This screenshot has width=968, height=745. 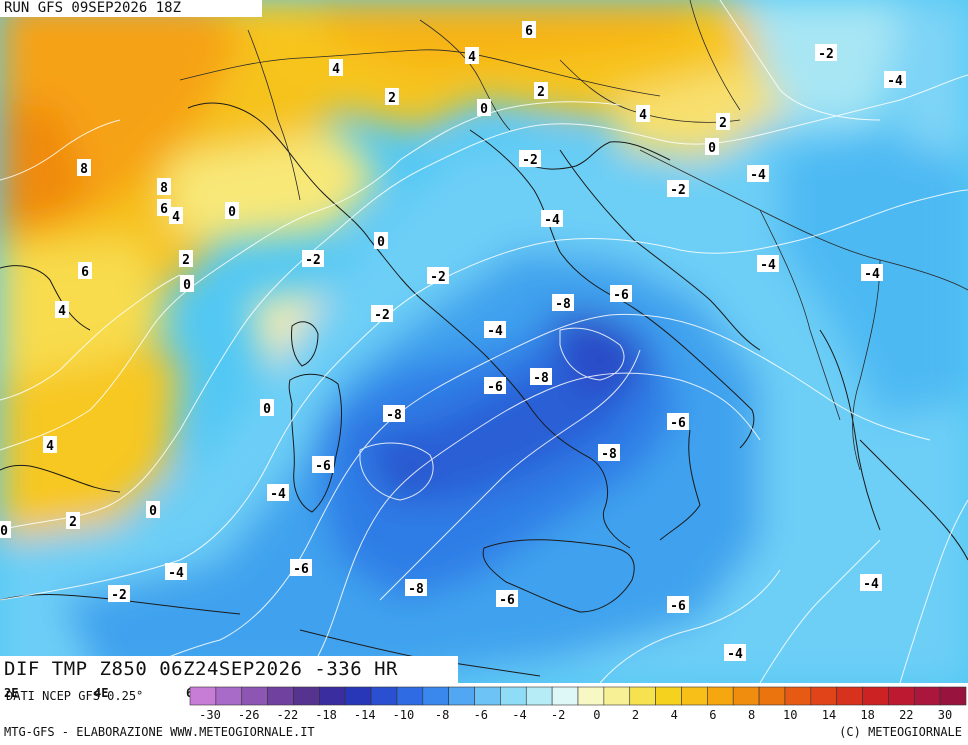 What do you see at coordinates (751, 715) in the screenshot?
I see `colorbar-tick-label: 8` at bounding box center [751, 715].